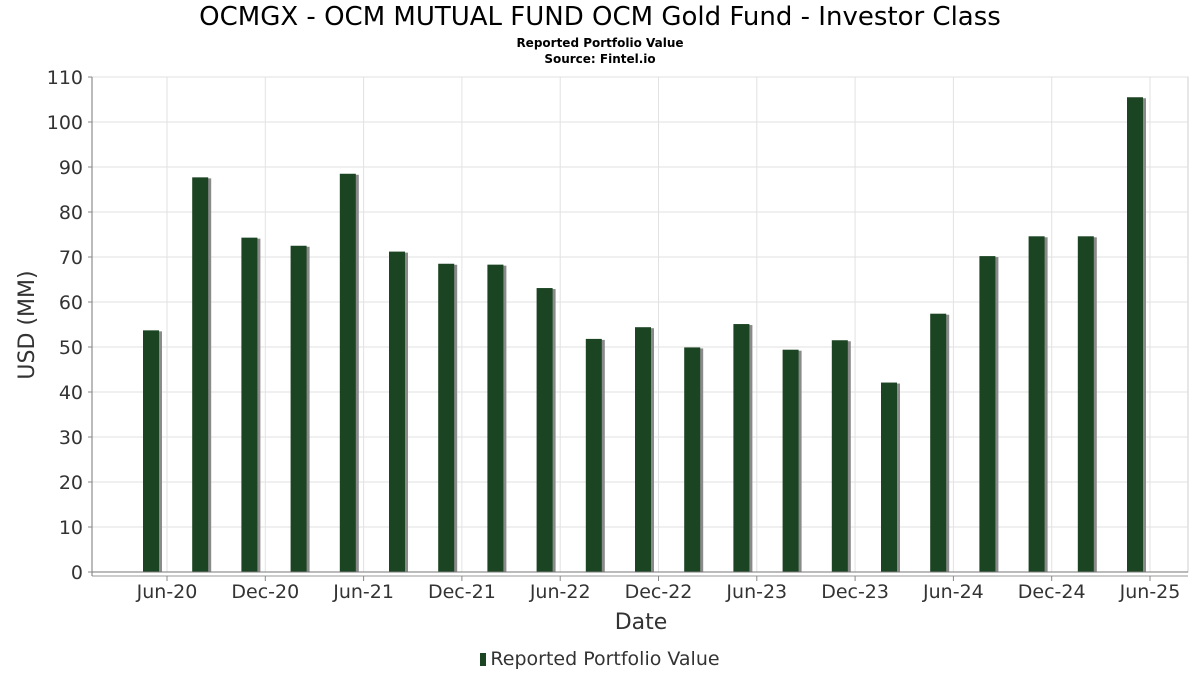 The width and height of the screenshot is (1200, 675). Describe the element at coordinates (77, 573) in the screenshot. I see `y-tick-label: 0` at that location.